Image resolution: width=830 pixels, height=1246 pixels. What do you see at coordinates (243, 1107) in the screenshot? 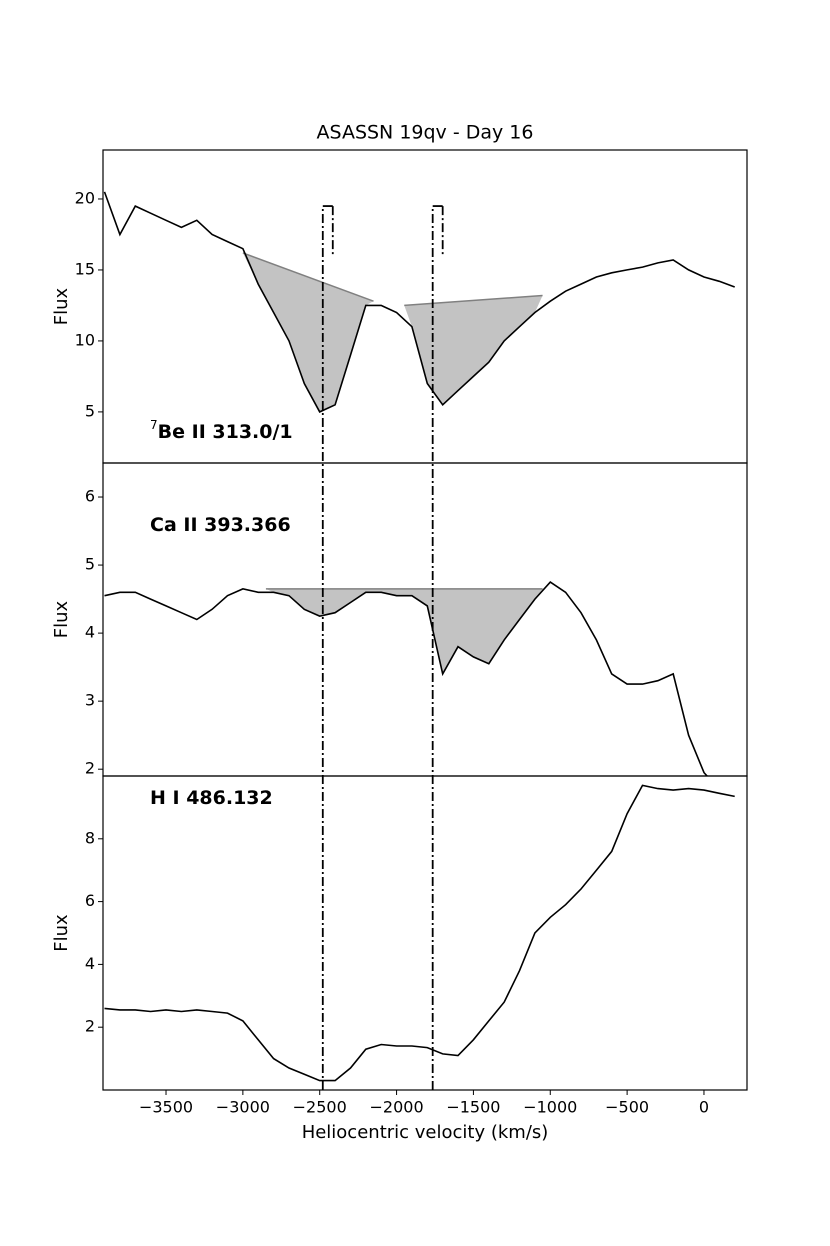
I see `x-tick-label: −3000` at bounding box center [243, 1107].